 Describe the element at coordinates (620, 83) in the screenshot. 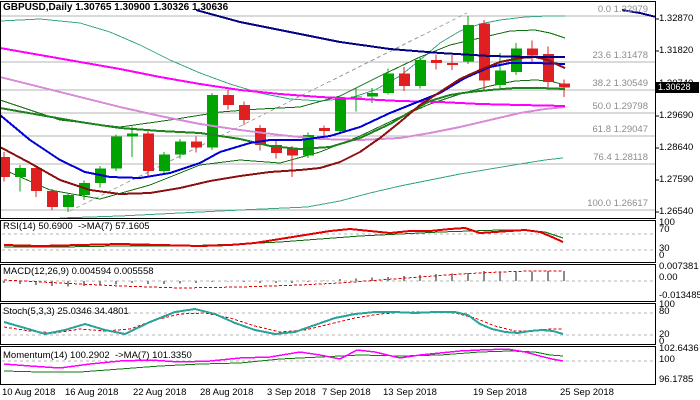

I see `fib-level-label: 38.2 1.30549` at that location.